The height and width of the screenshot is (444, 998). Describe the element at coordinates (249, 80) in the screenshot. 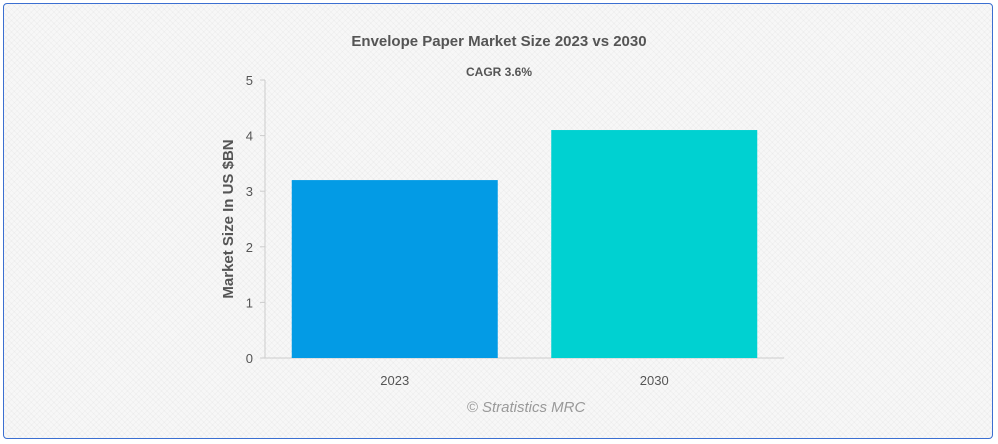

I see `y-tick-label: 5` at that location.